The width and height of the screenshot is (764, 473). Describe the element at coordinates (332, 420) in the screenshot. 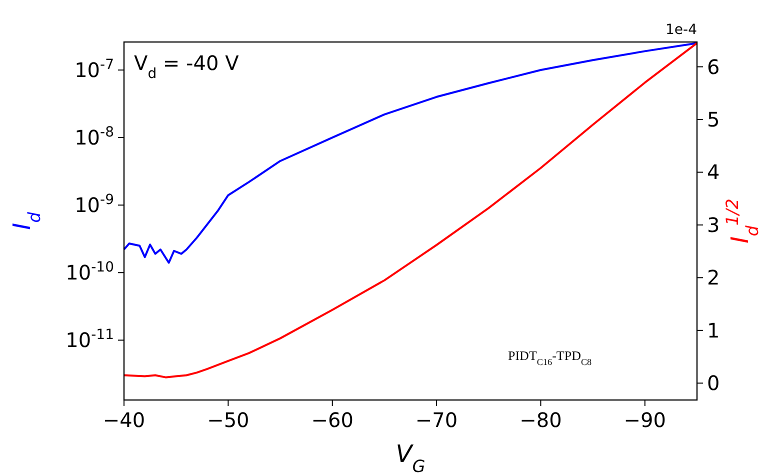

I see `x-tick-label: −60` at that location.